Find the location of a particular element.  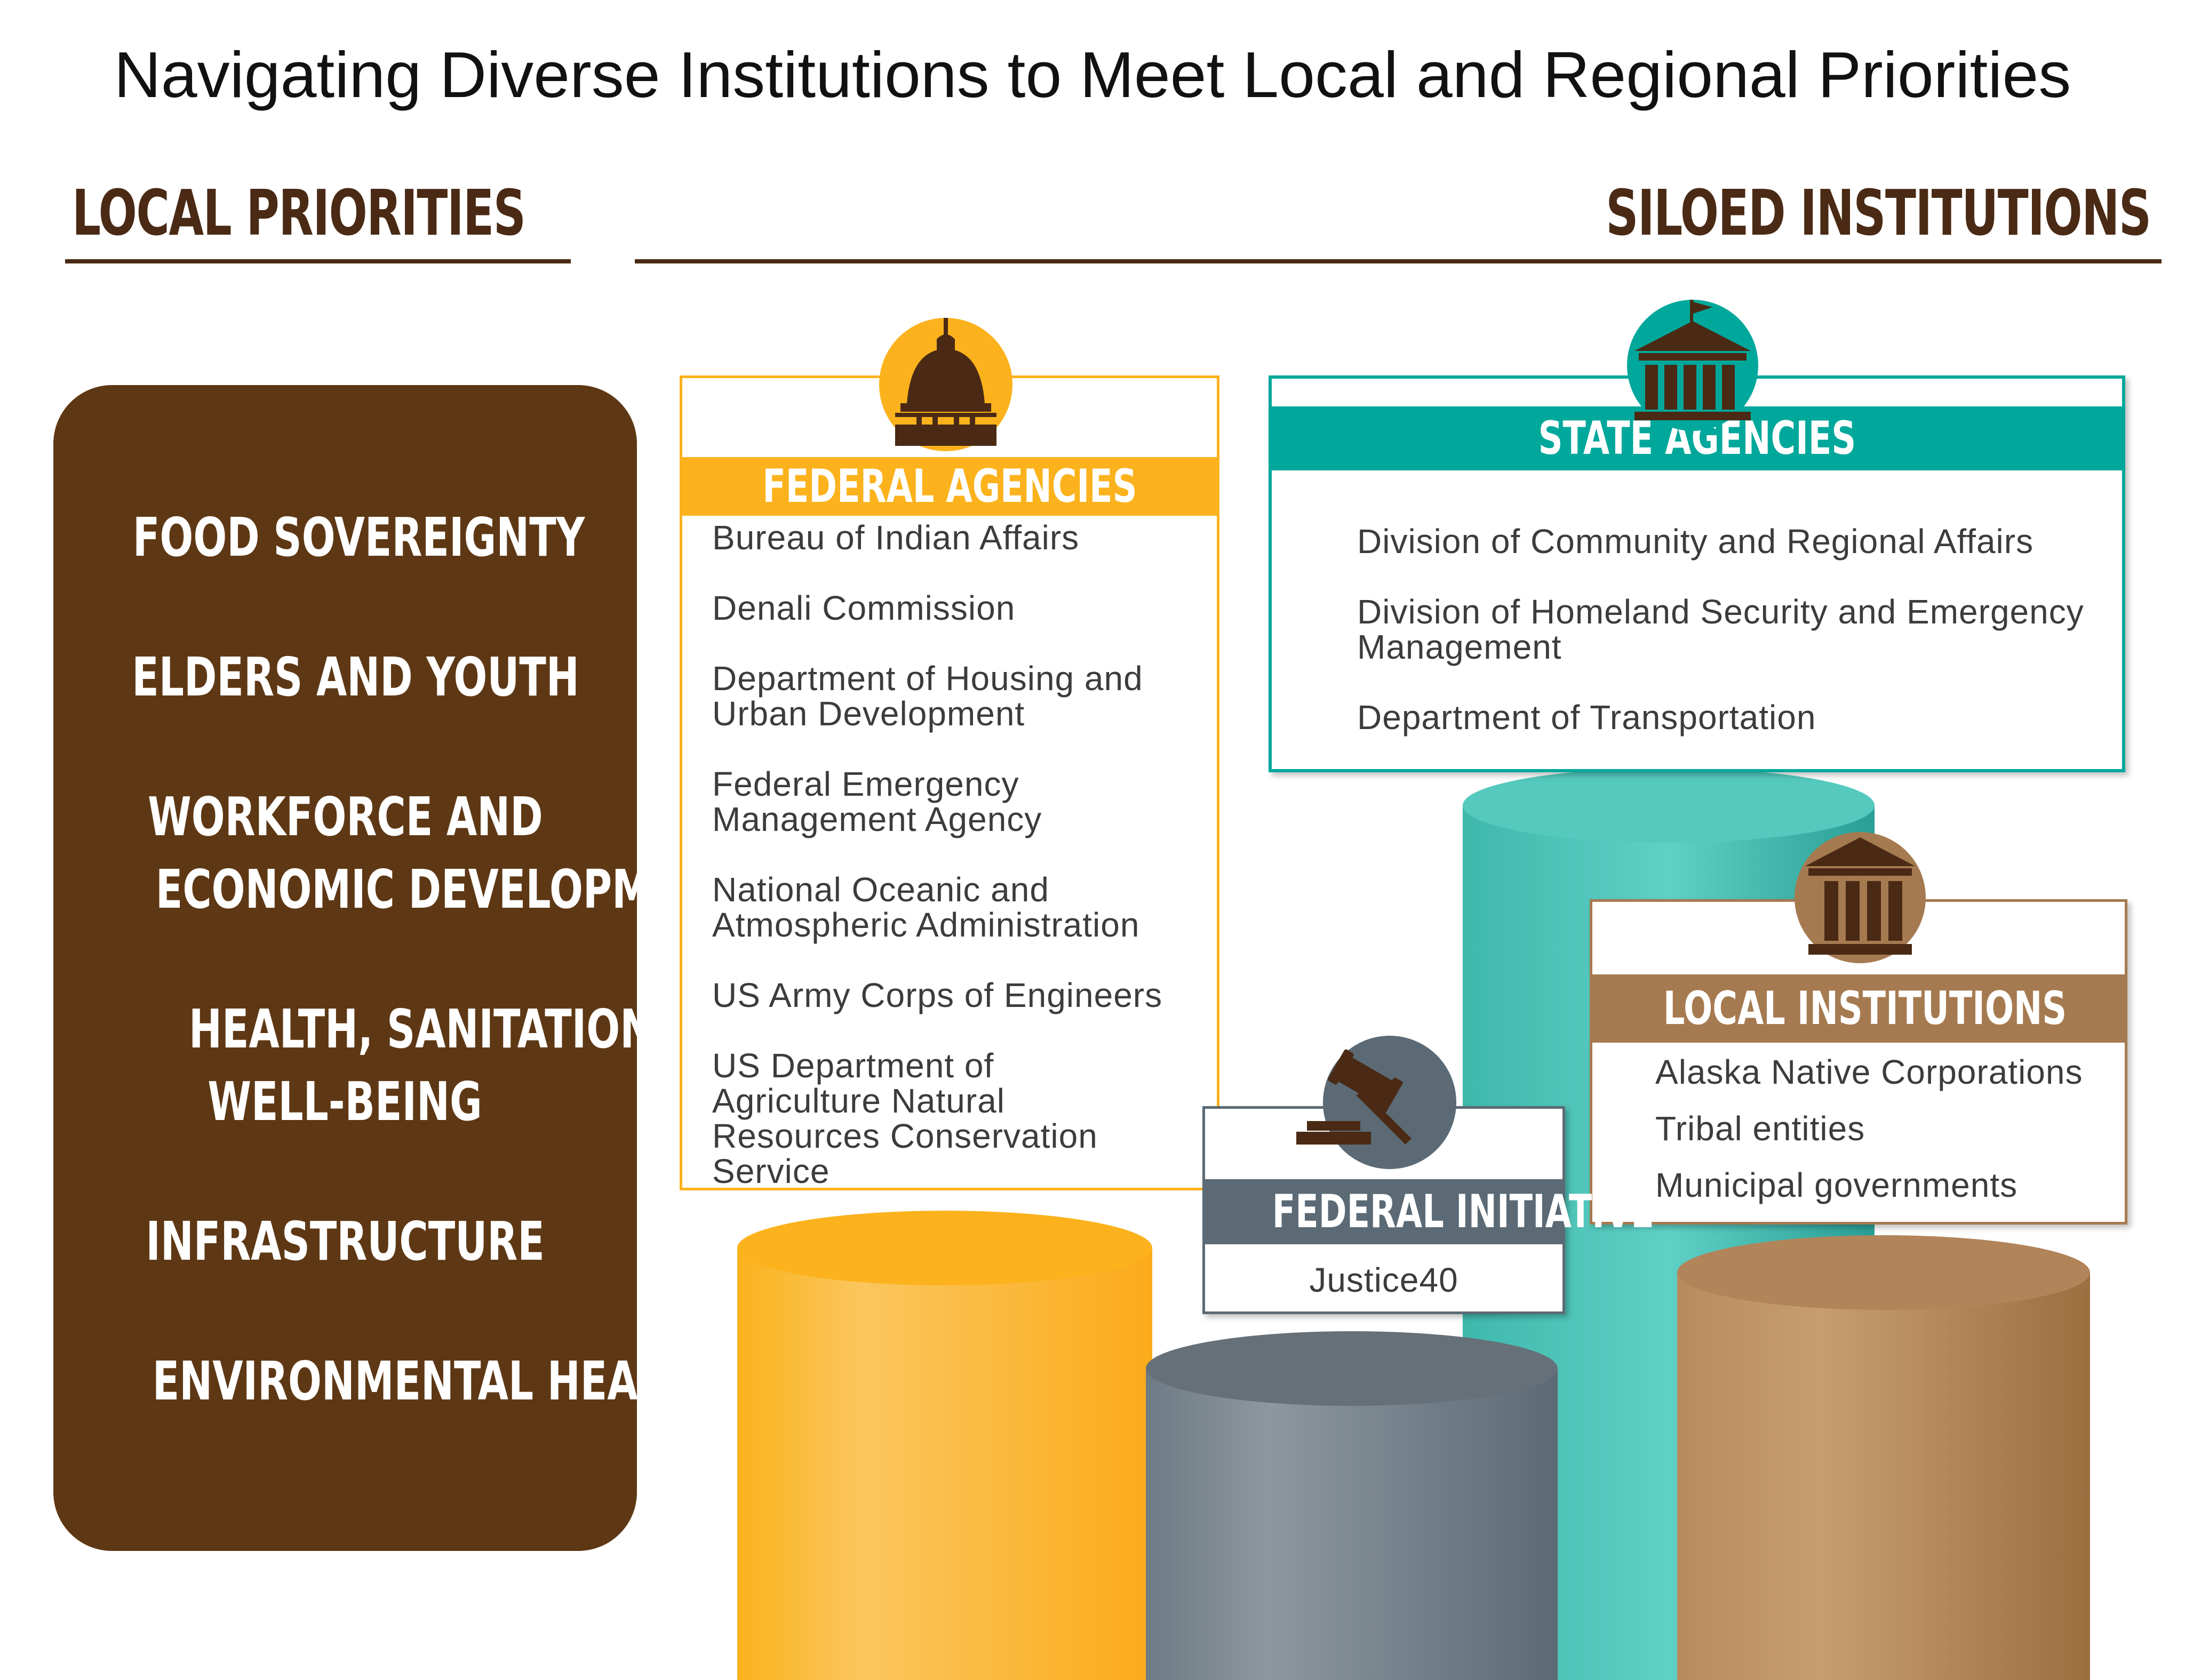

priority-infrastructure: INFRASTRUCTURE is located at coordinates (345, 1241).